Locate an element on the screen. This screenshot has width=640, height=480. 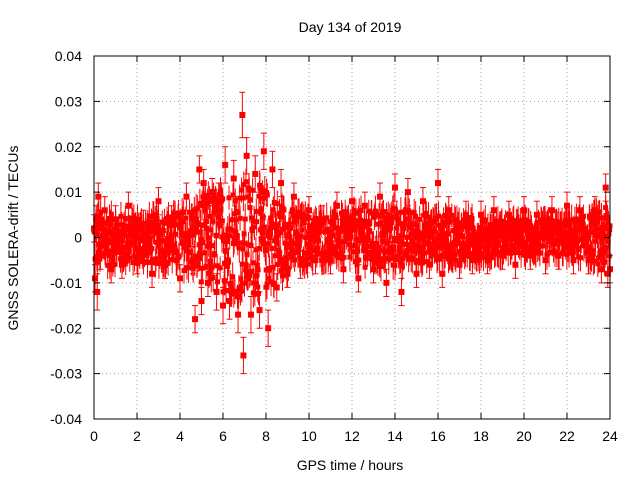
y-tick-label: 0 is located at coordinates (78, 238).